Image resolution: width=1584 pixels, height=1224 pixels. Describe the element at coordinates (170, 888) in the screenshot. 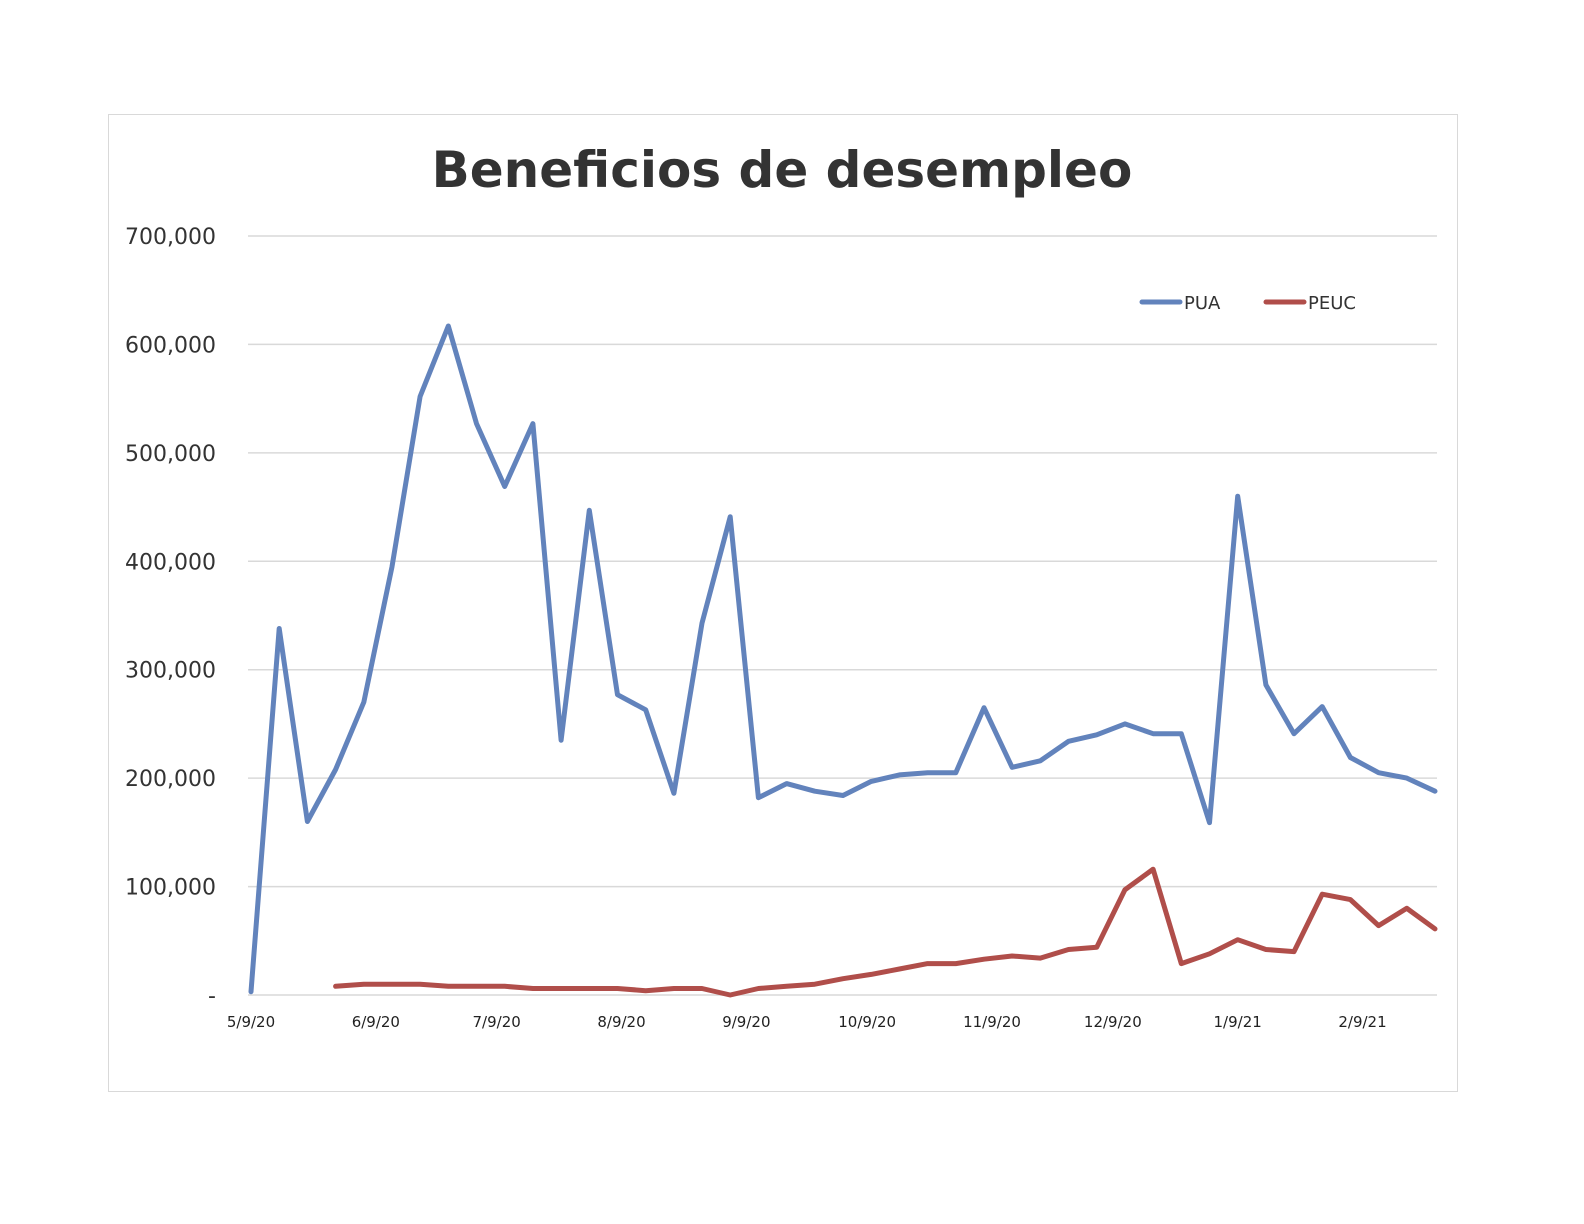

I see `y-tick-label: 100,000` at that location.